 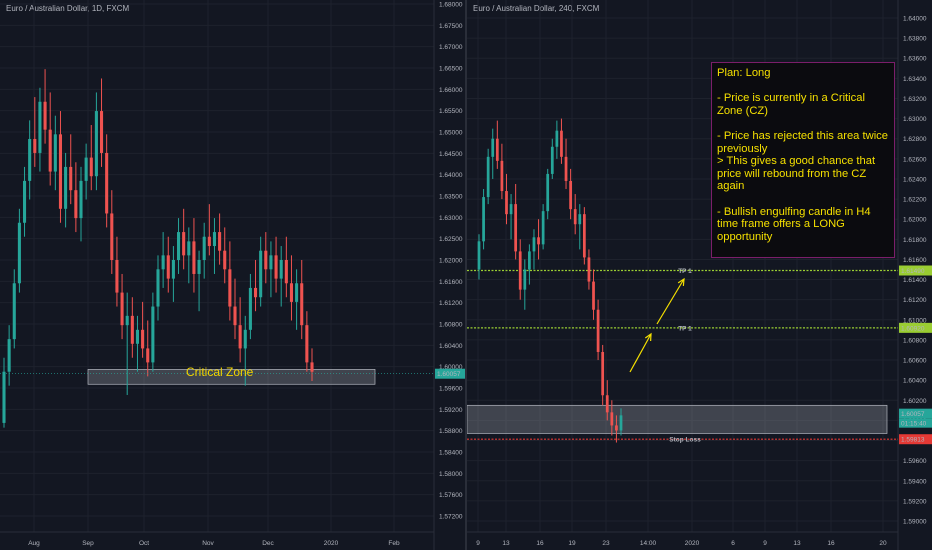 What do you see at coordinates (394, 543) in the screenshot?
I see `time-axis-label: Feb` at bounding box center [394, 543].